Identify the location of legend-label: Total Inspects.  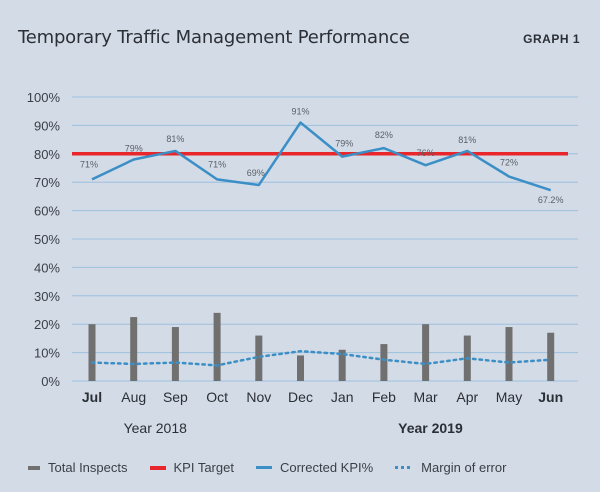
(88, 467).